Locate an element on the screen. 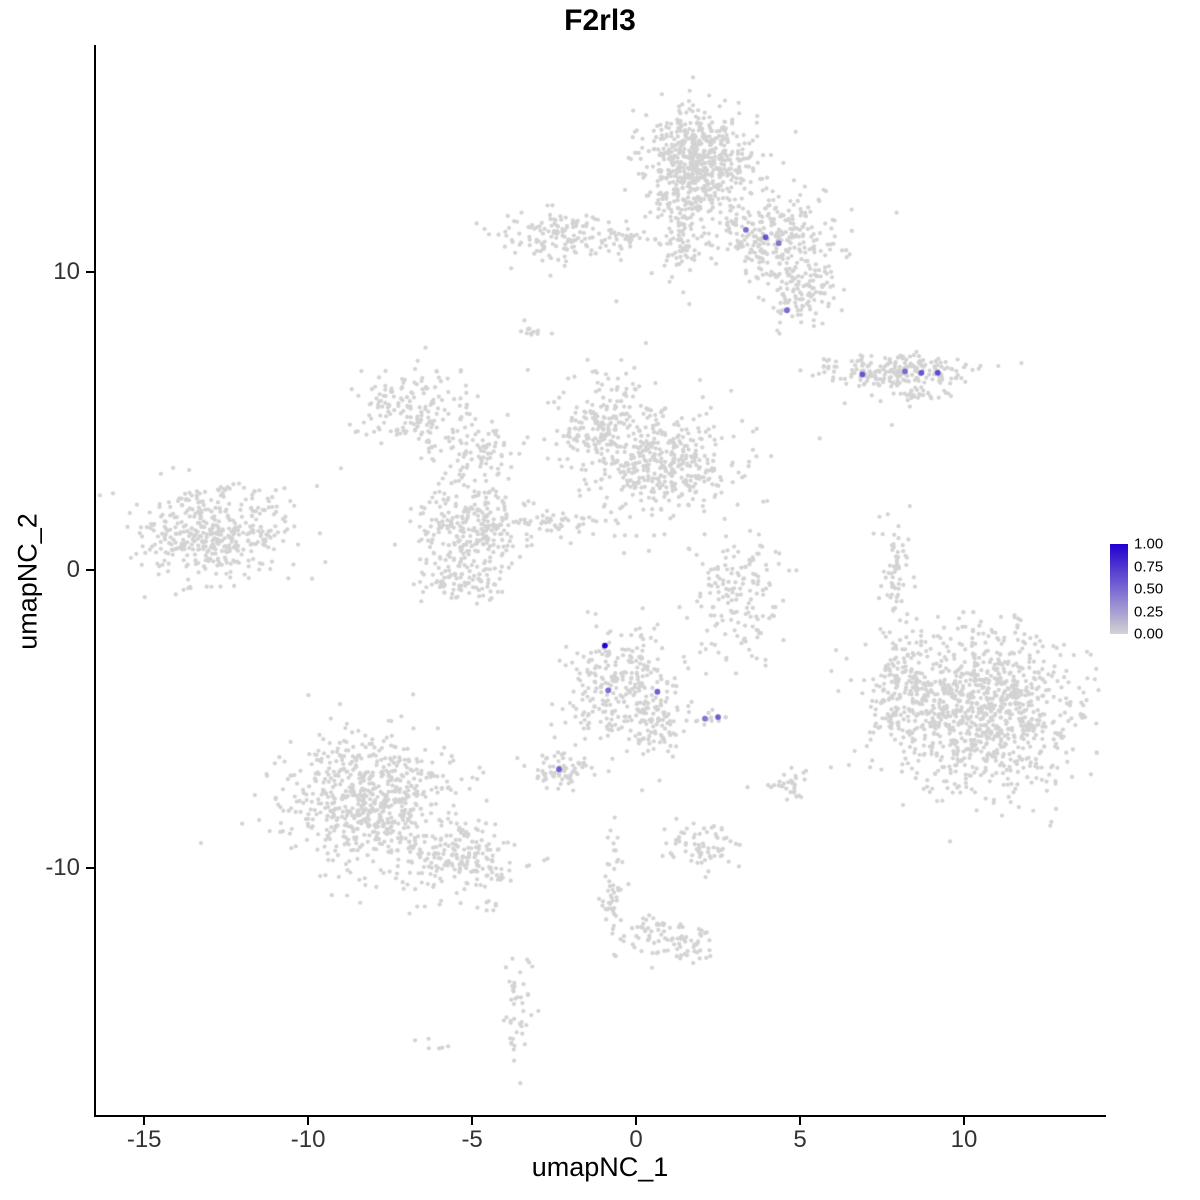  x-axis-title: umapNC_1 is located at coordinates (600, 1167).